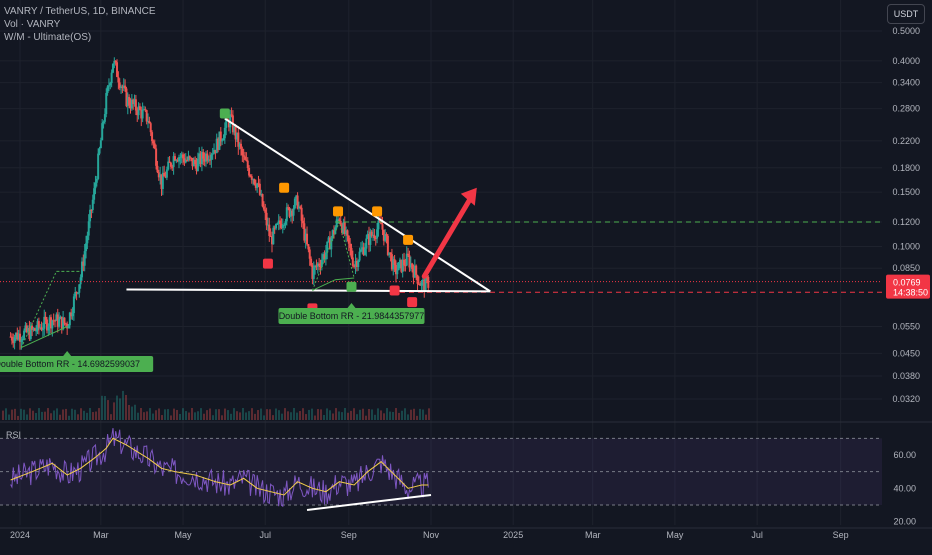 The image size is (932, 555). What do you see at coordinates (333, 284) in the screenshot?
I see `double-bottom-line` at bounding box center [333, 284].